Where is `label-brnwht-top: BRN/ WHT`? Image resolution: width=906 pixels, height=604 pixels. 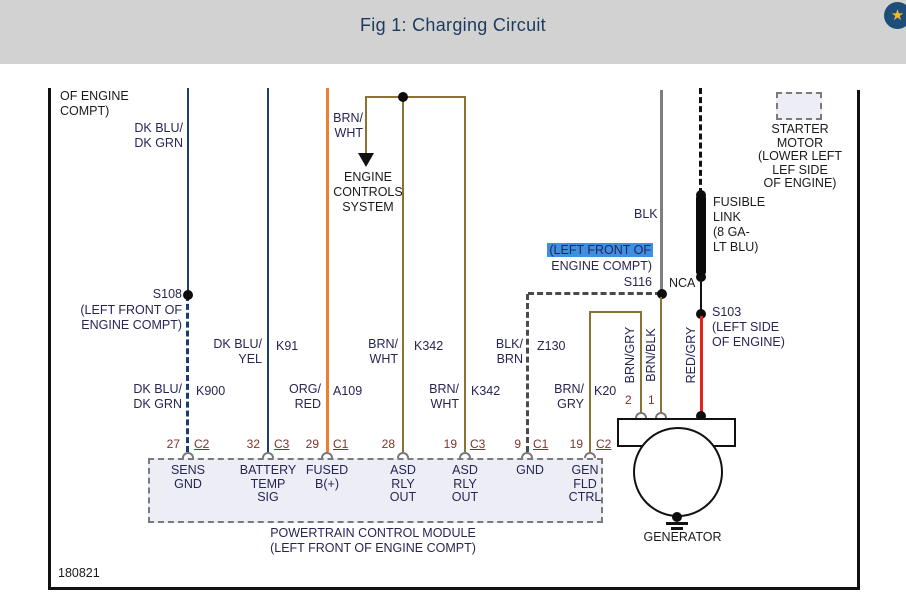
label-brnwht-top: BRN/ WHT is located at coordinates (348, 125).